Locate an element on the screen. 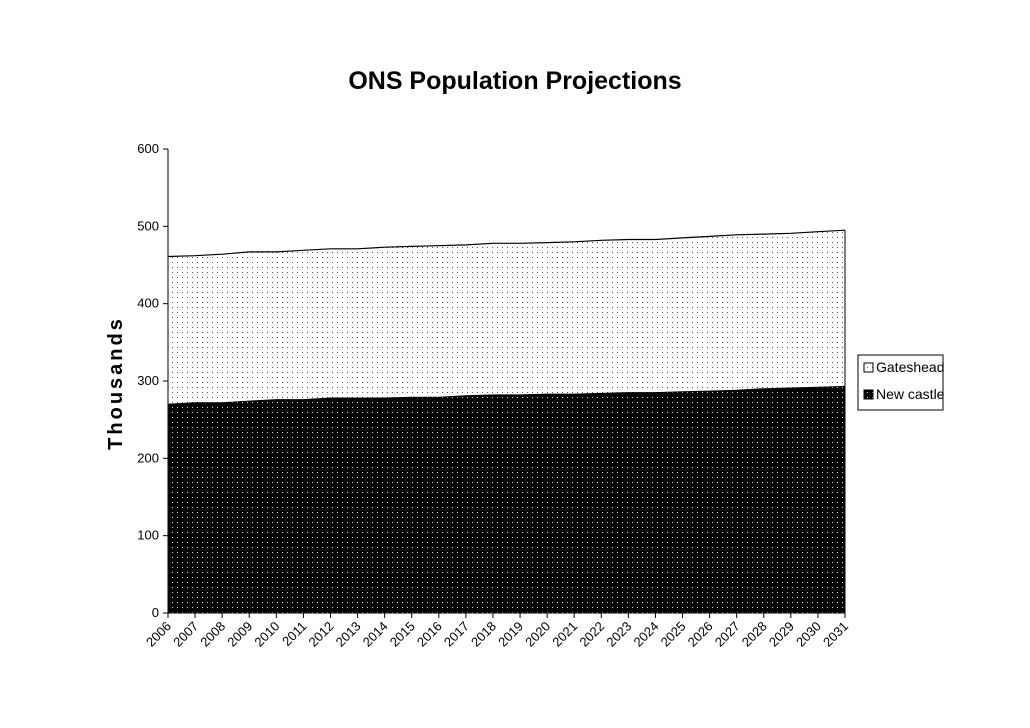  x-tick-label: 2021 is located at coordinates (564, 634).